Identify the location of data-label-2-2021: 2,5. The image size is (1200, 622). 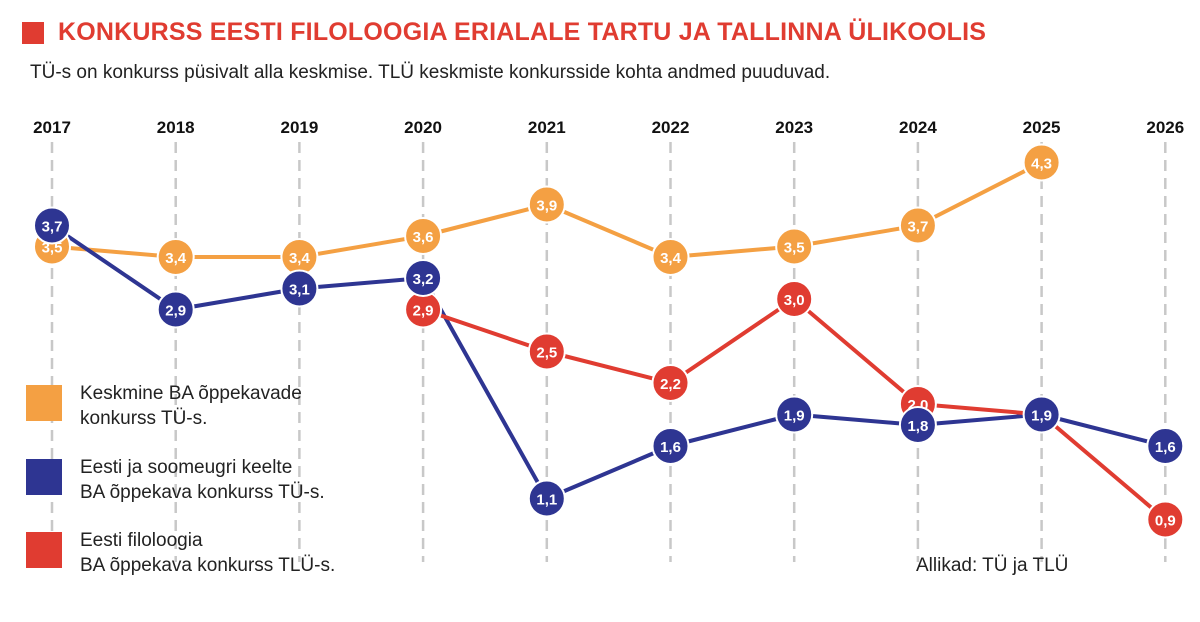
(546, 353).